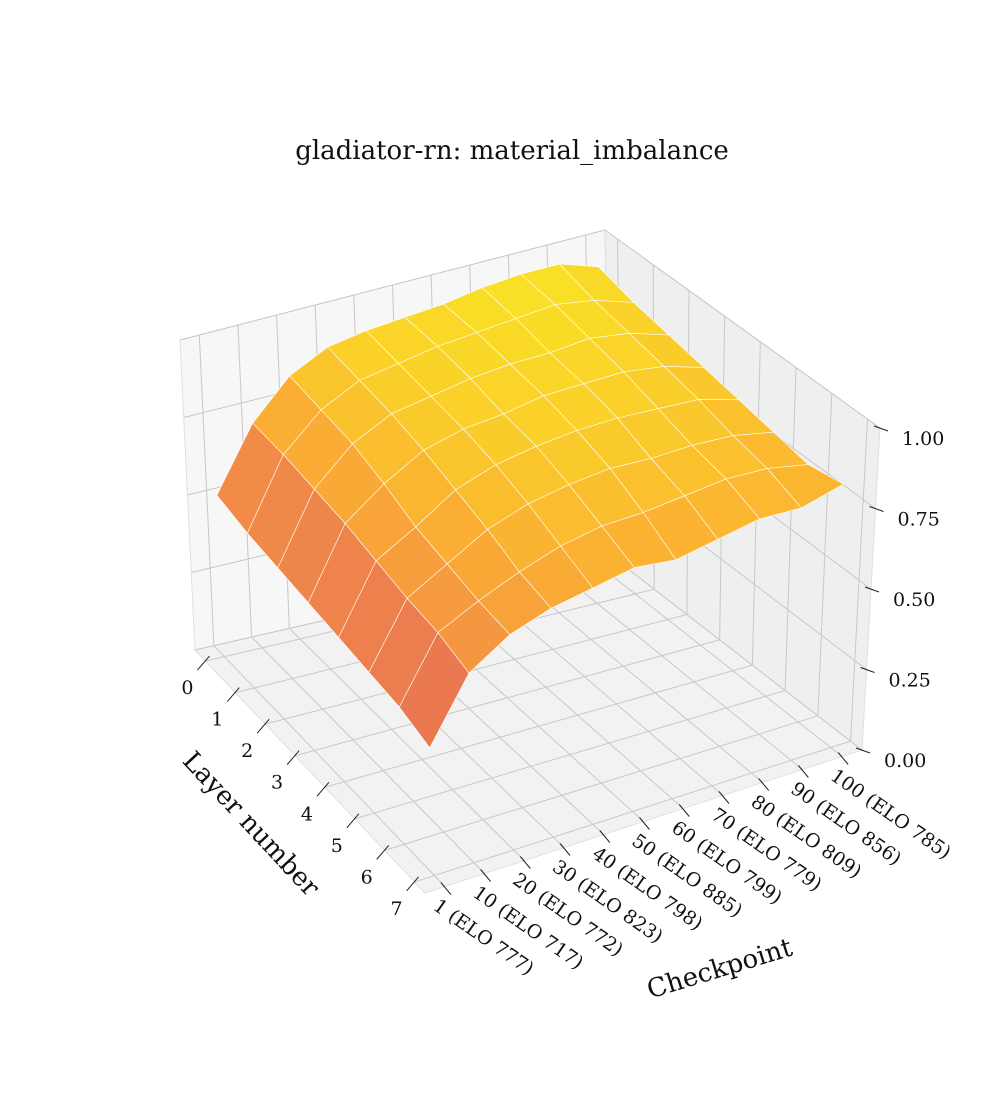 The image size is (1000, 1100). What do you see at coordinates (396, 909) in the screenshot?
I see `x-tick-label: 7` at bounding box center [396, 909].